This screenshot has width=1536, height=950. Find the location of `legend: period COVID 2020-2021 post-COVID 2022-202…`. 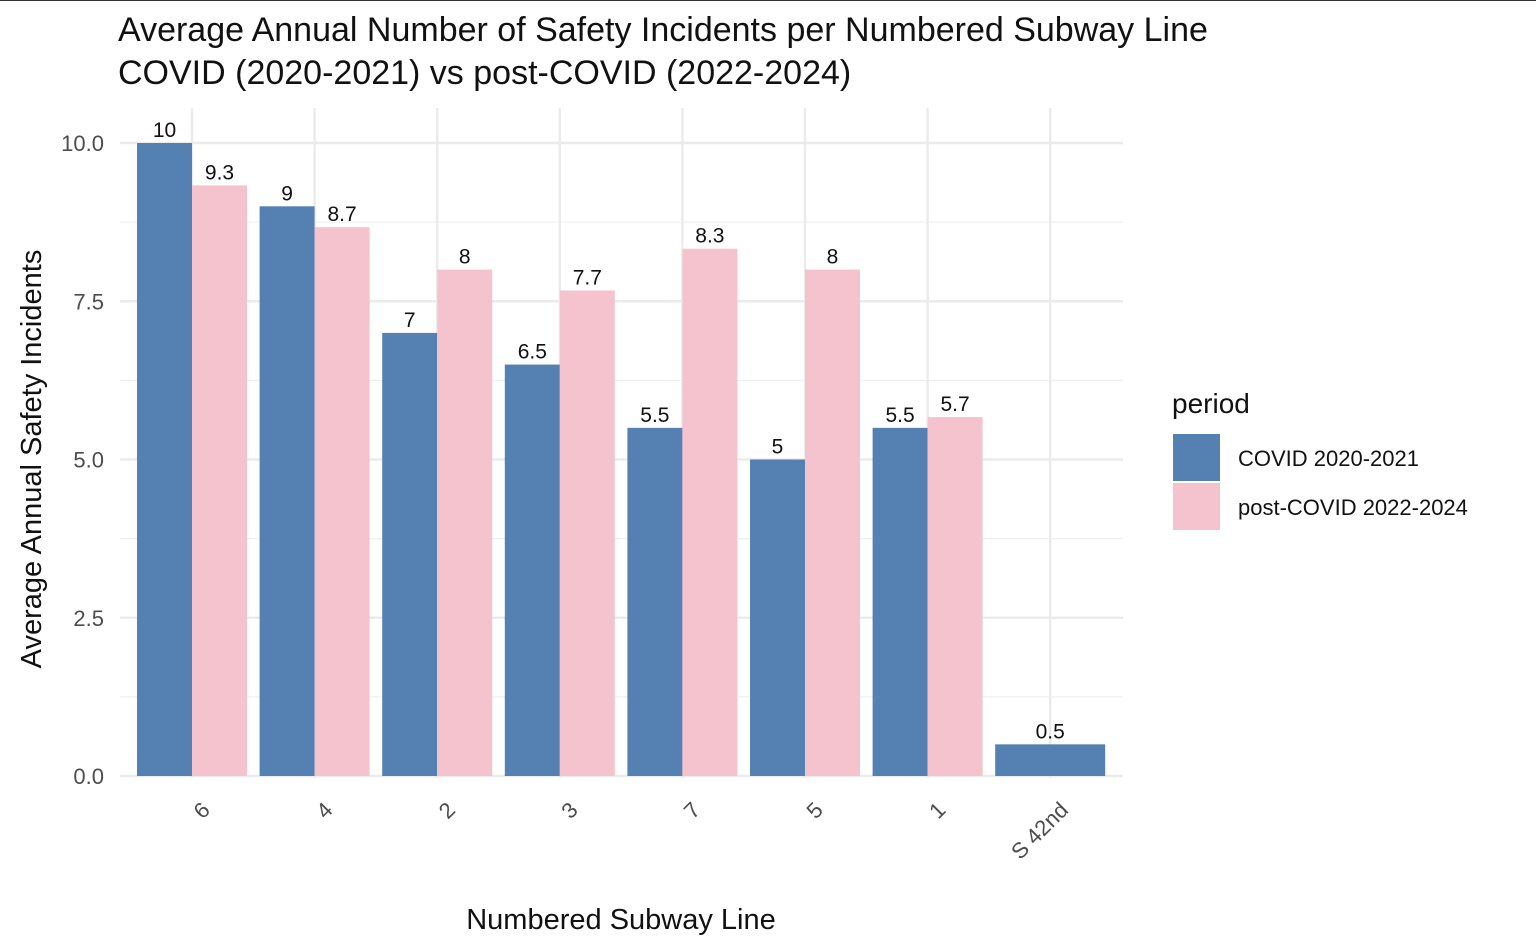

legend: period COVID 2020-2021 post-COVID 2022-202… is located at coordinates (1320, 459).